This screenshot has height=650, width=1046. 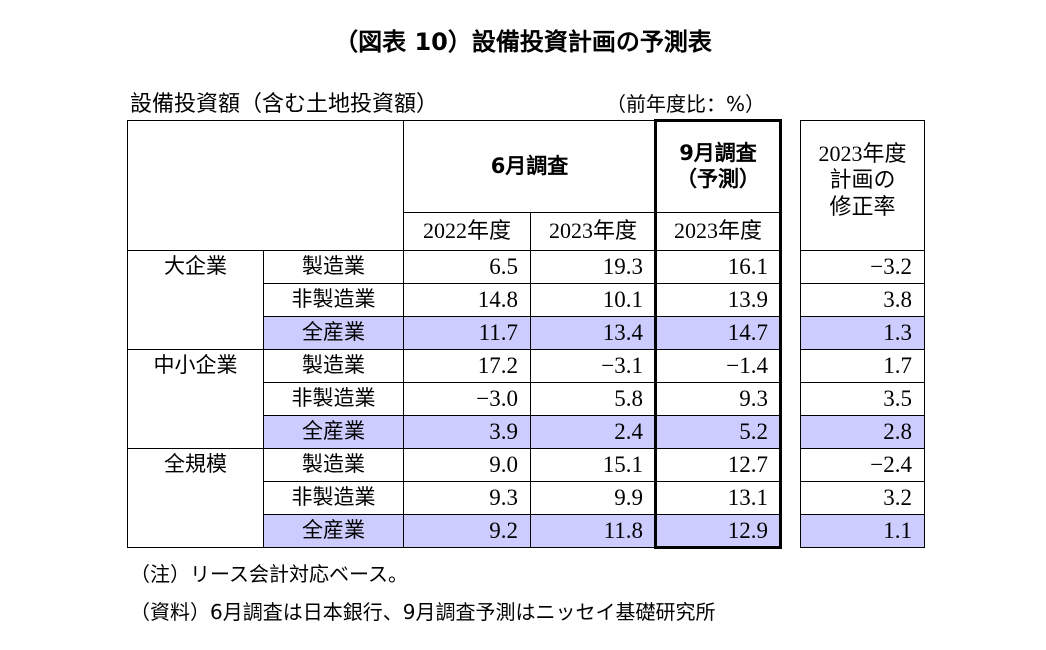 I want to click on cell-text: 9.2, so click(x=503, y=531).